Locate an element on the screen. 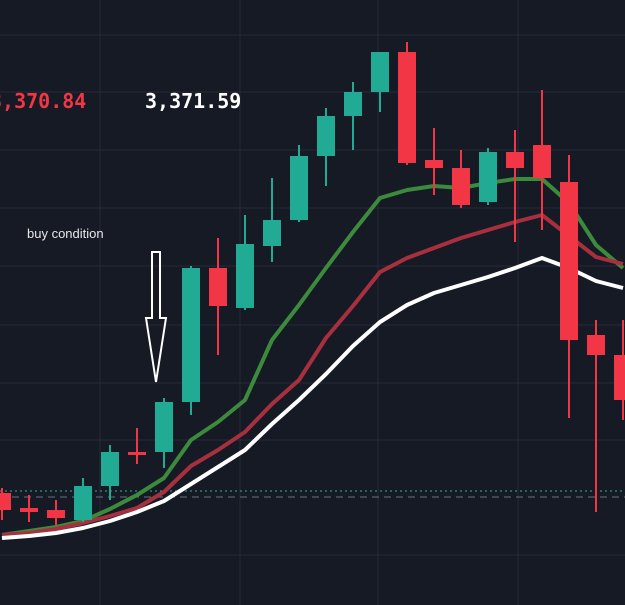 This screenshot has height=605, width=625. price-label: 3,370.84 is located at coordinates (43, 101).